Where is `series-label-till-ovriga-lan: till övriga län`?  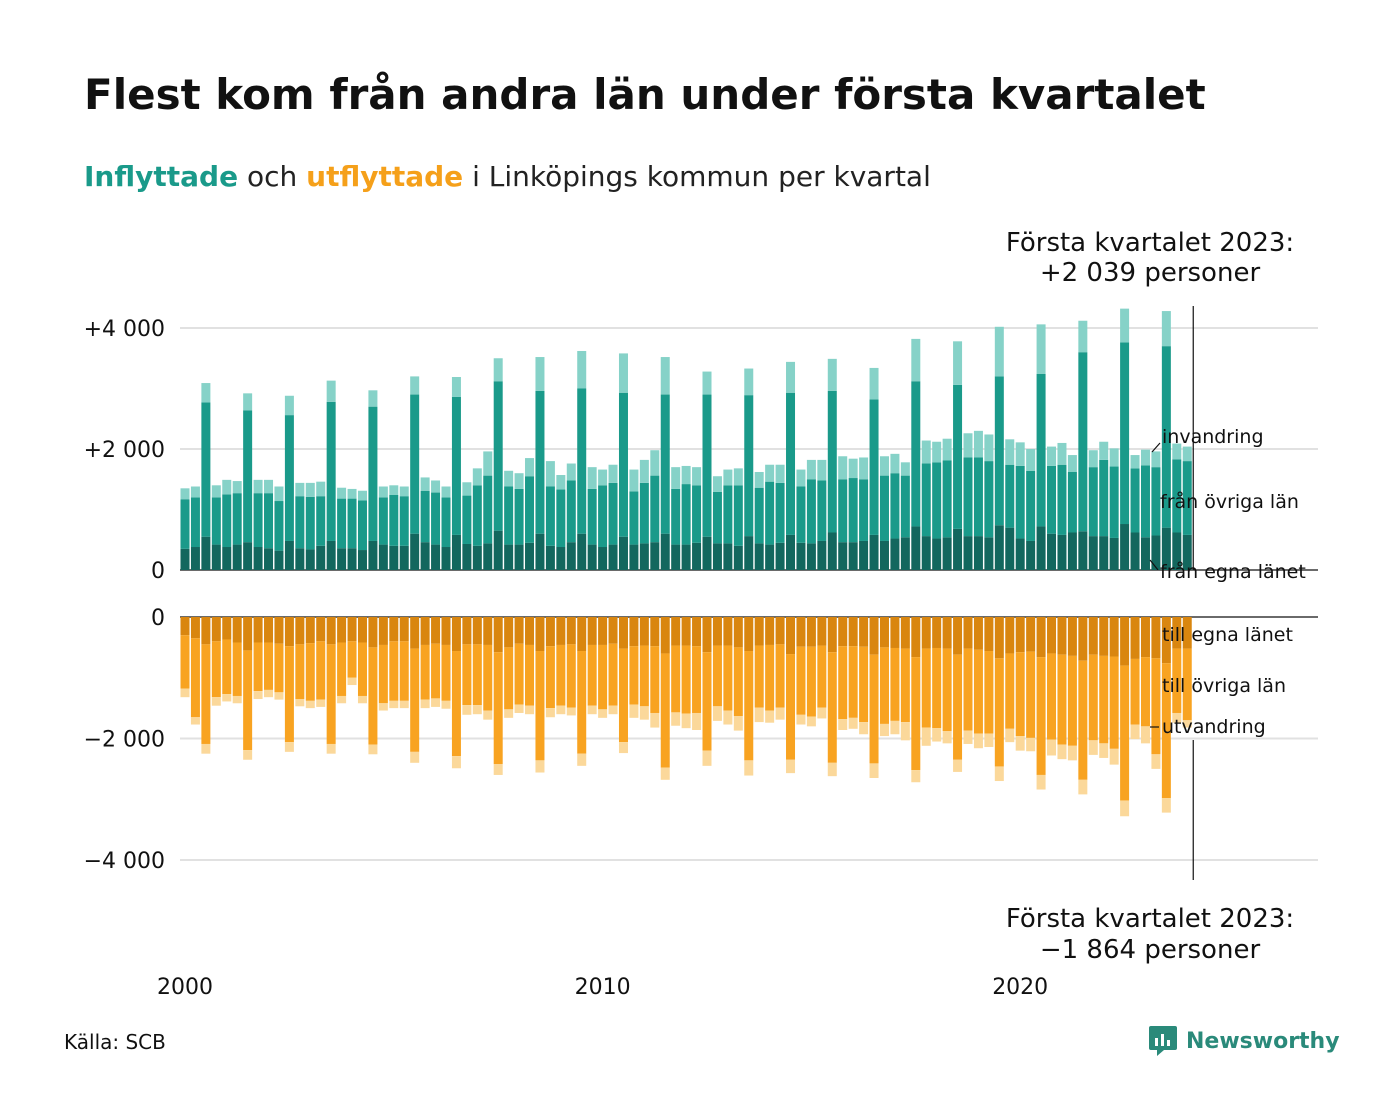 series-label-till-ovriga-lan: till övriga län is located at coordinates (1224, 686).